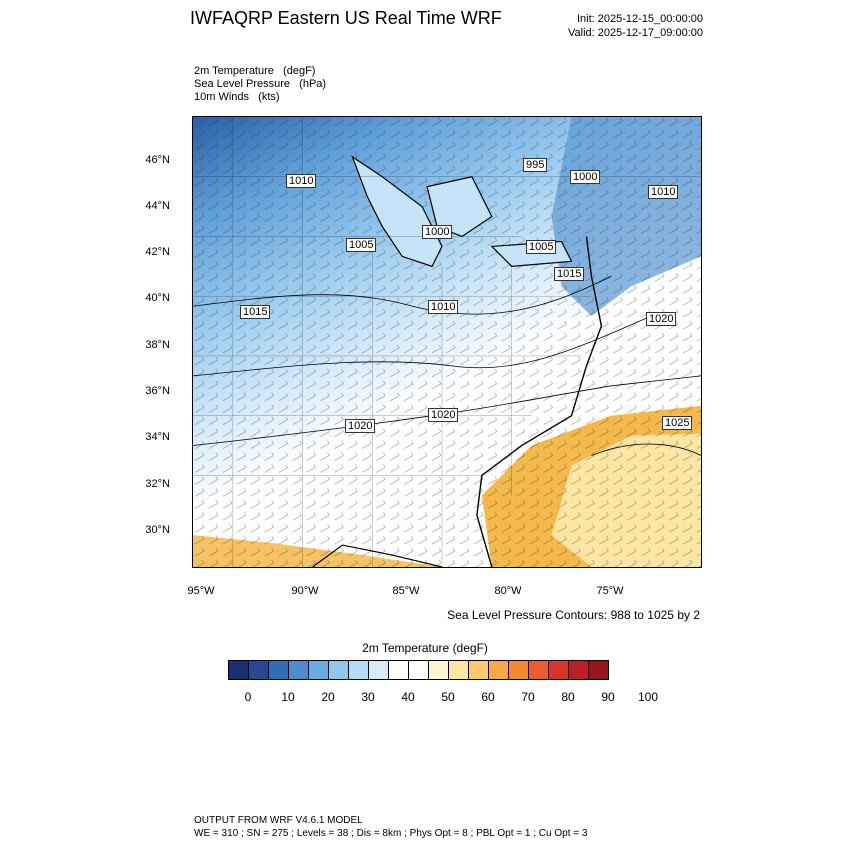 This screenshot has width=850, height=850. Describe the element at coordinates (640, 19) in the screenshot. I see `init-time: Init: 2025-12-15_00:00:00` at that location.